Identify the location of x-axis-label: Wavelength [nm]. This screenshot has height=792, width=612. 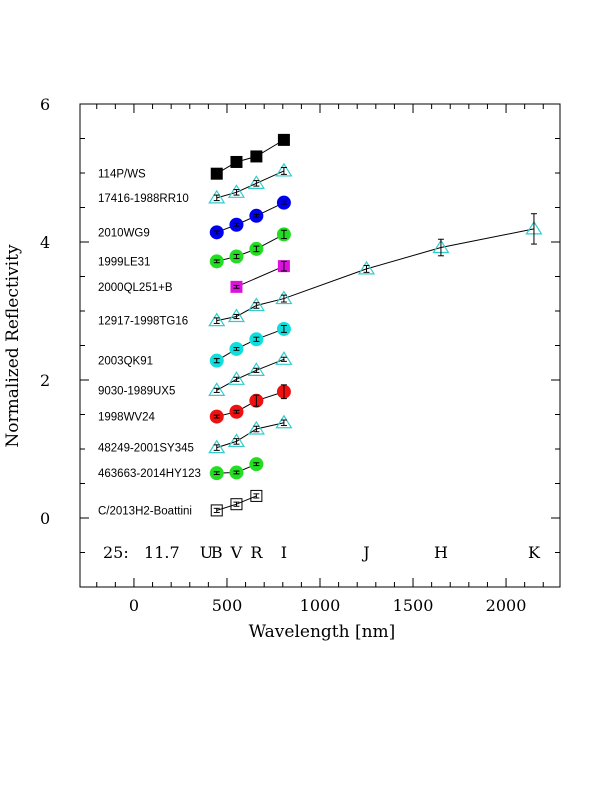
(322, 632).